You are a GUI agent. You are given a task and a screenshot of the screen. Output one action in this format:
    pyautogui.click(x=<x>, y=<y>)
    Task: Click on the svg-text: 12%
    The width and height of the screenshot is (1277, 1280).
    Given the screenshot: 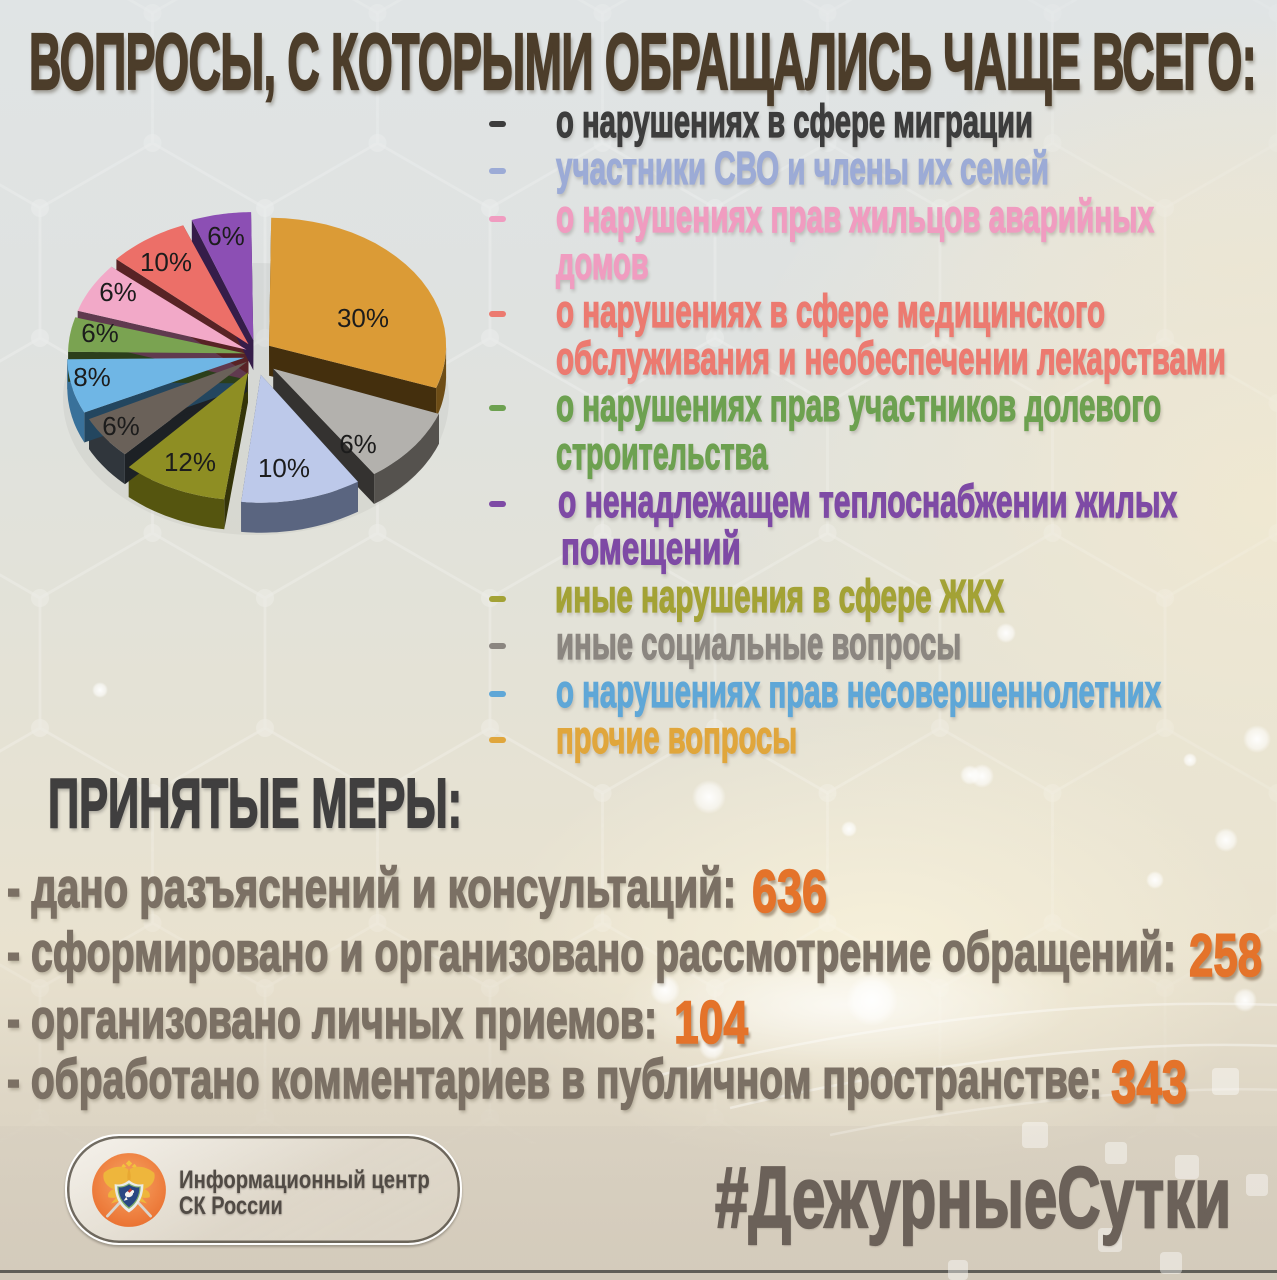 What is the action you would take?
    pyautogui.click(x=190, y=462)
    